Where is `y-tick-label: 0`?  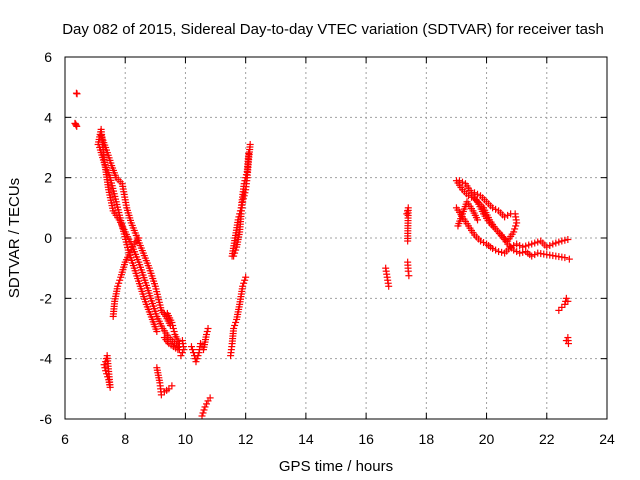
y-tick-label: 0 is located at coordinates (48, 238).